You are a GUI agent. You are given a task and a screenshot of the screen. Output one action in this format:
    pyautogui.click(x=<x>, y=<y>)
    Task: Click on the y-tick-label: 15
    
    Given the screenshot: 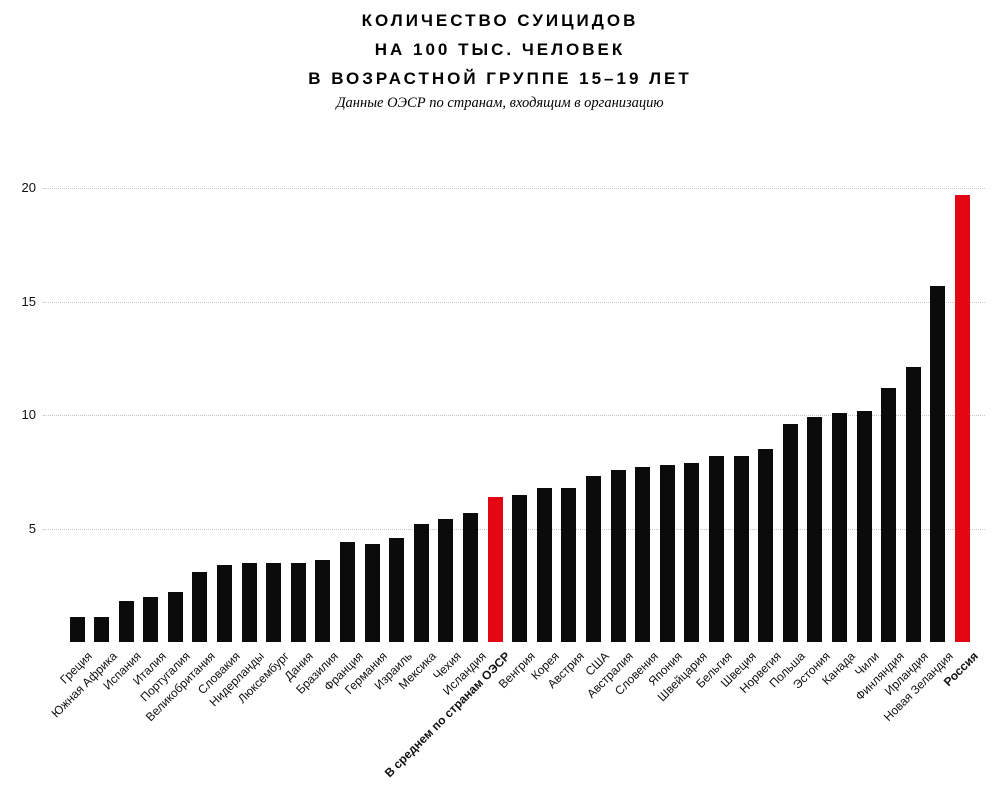 What is the action you would take?
    pyautogui.click(x=28, y=301)
    